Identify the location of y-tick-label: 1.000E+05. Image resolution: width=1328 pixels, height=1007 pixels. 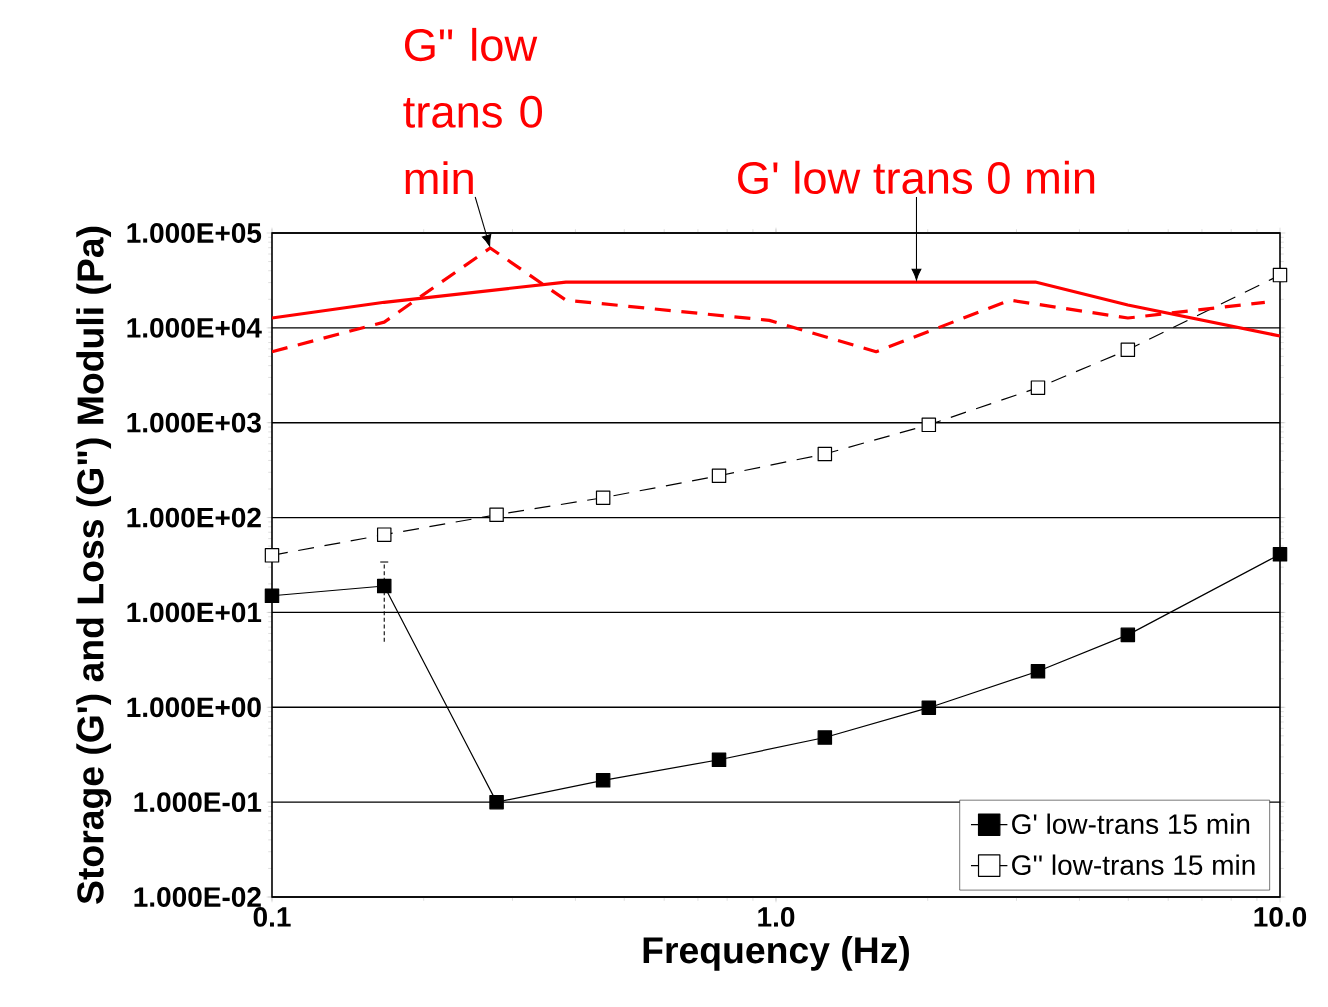
(194, 233).